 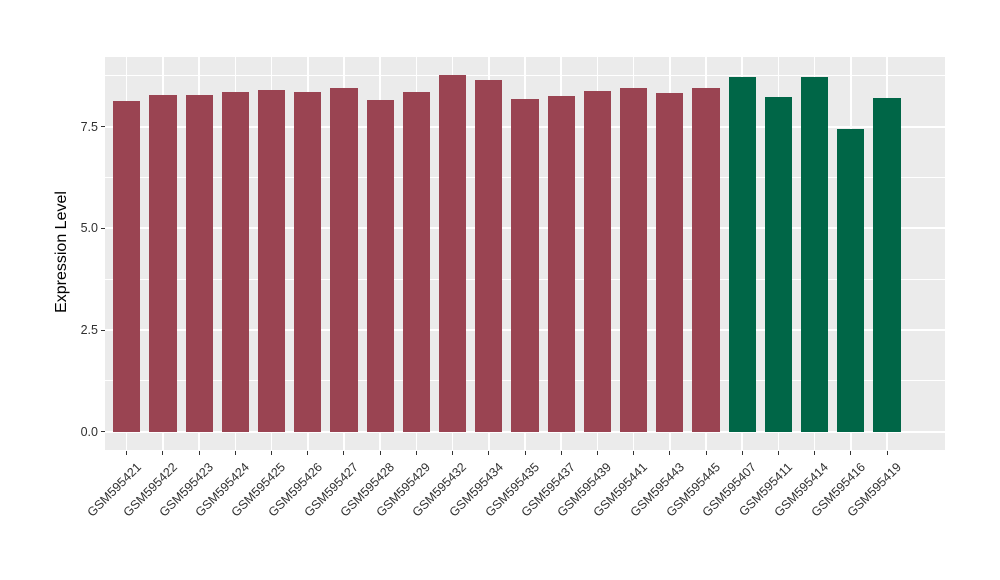 I want to click on y-tick-label: 0.0, so click(x=89, y=431).